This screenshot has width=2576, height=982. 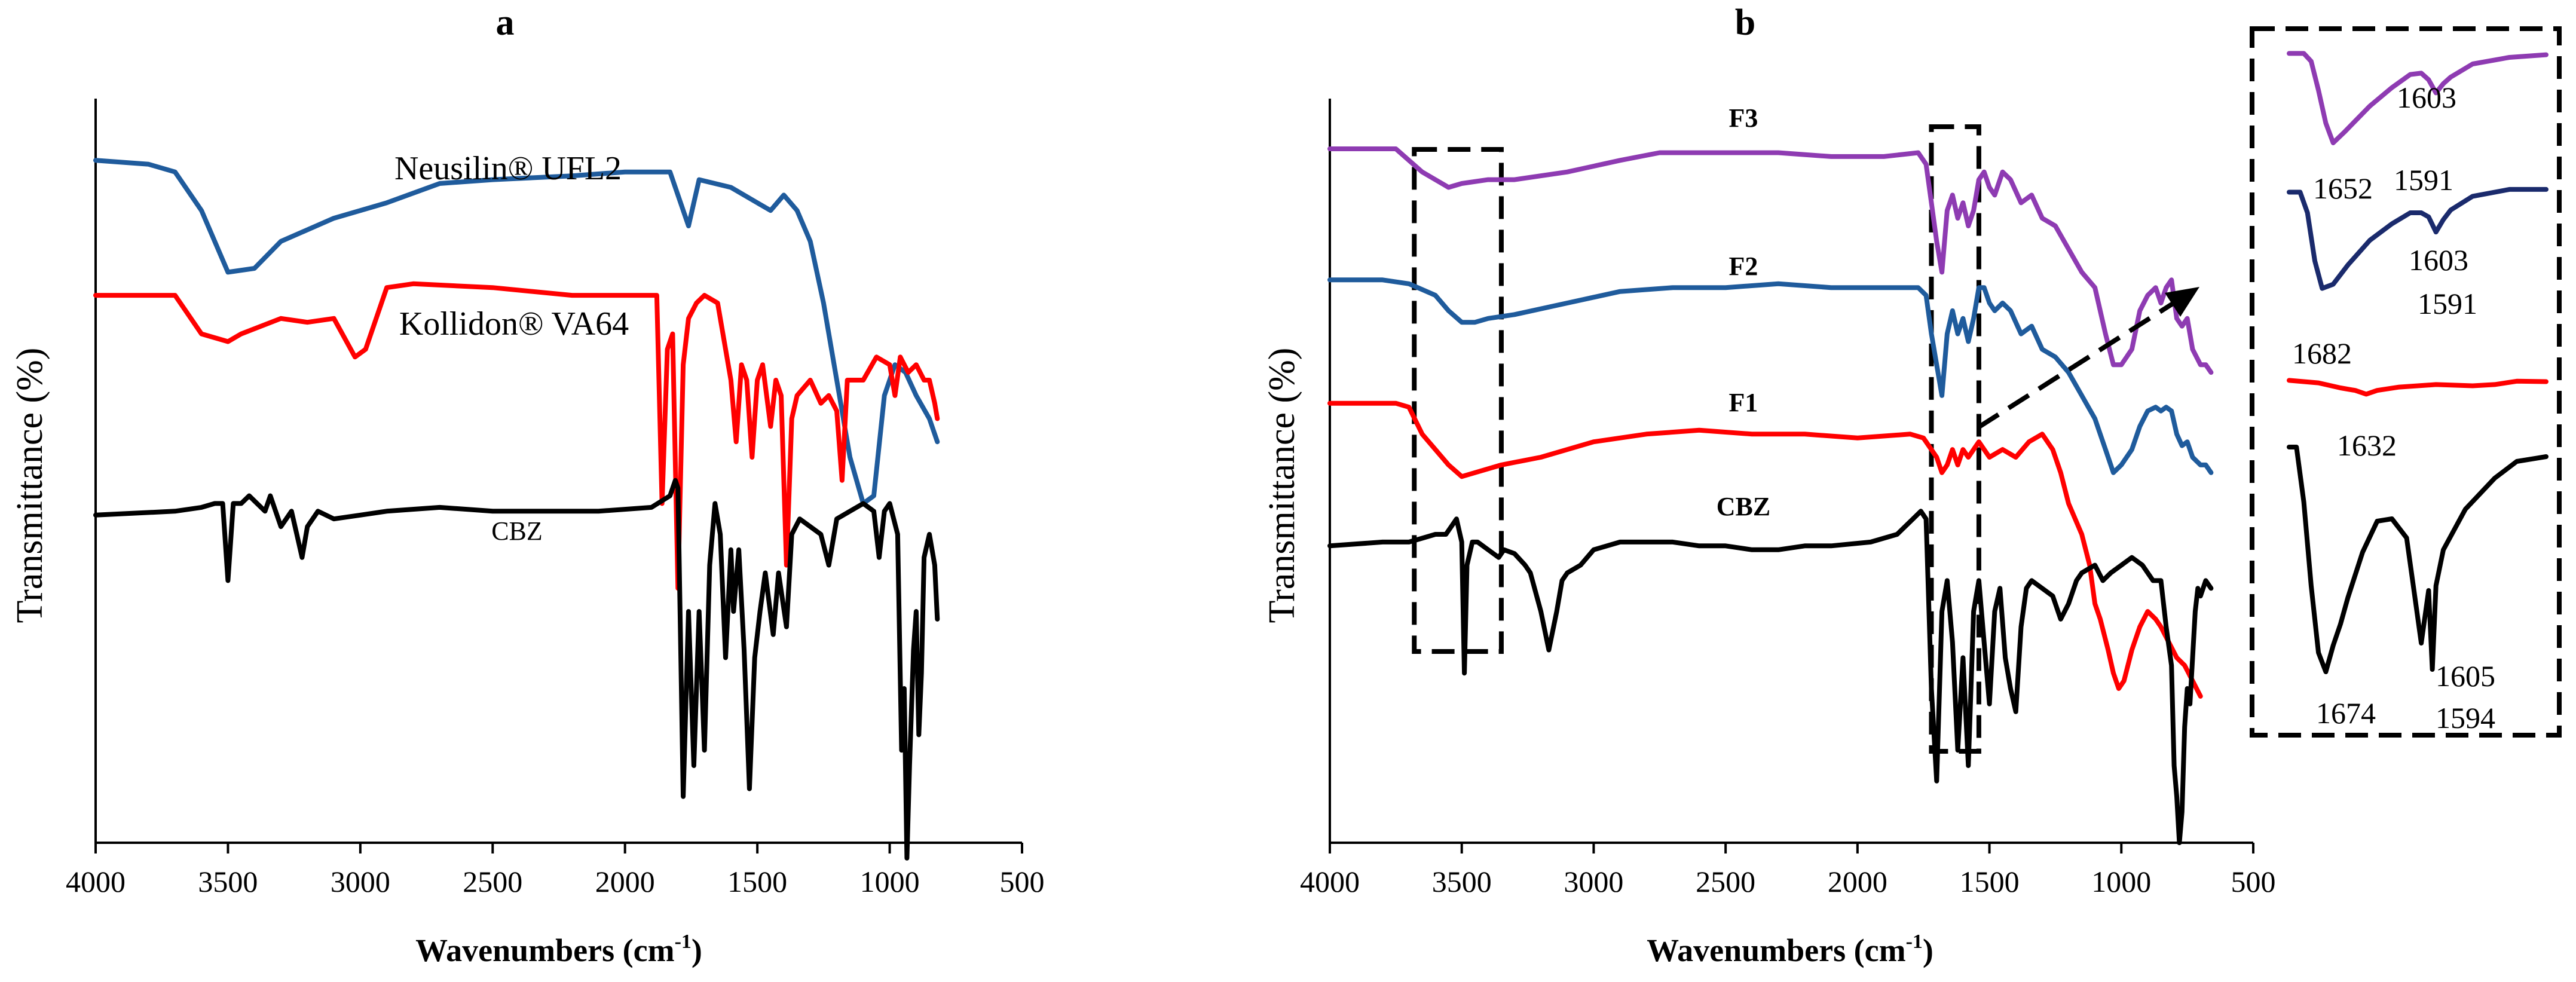 What do you see at coordinates (2418, 238) in the screenshot?
I see `inset-series-f2` at bounding box center [2418, 238].